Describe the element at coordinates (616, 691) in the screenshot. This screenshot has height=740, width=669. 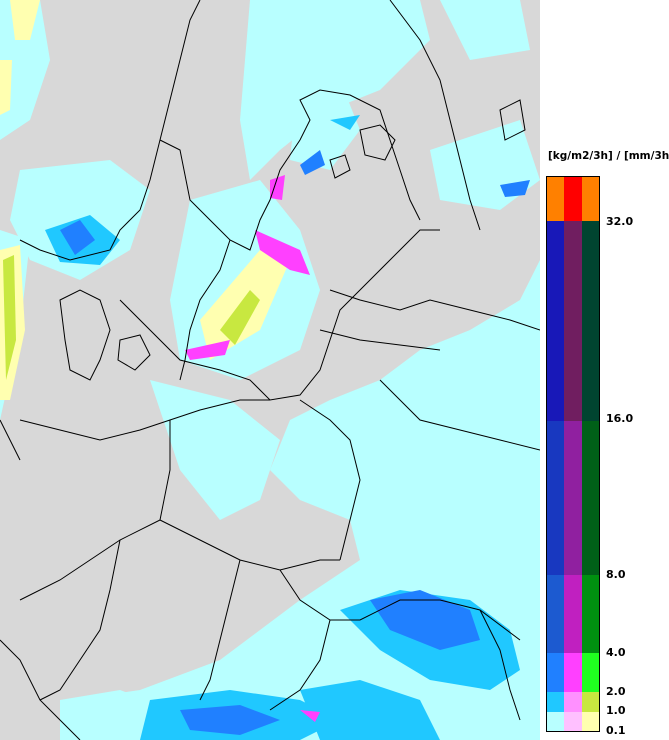
I see `legend-tick-label: 2.0` at that location.